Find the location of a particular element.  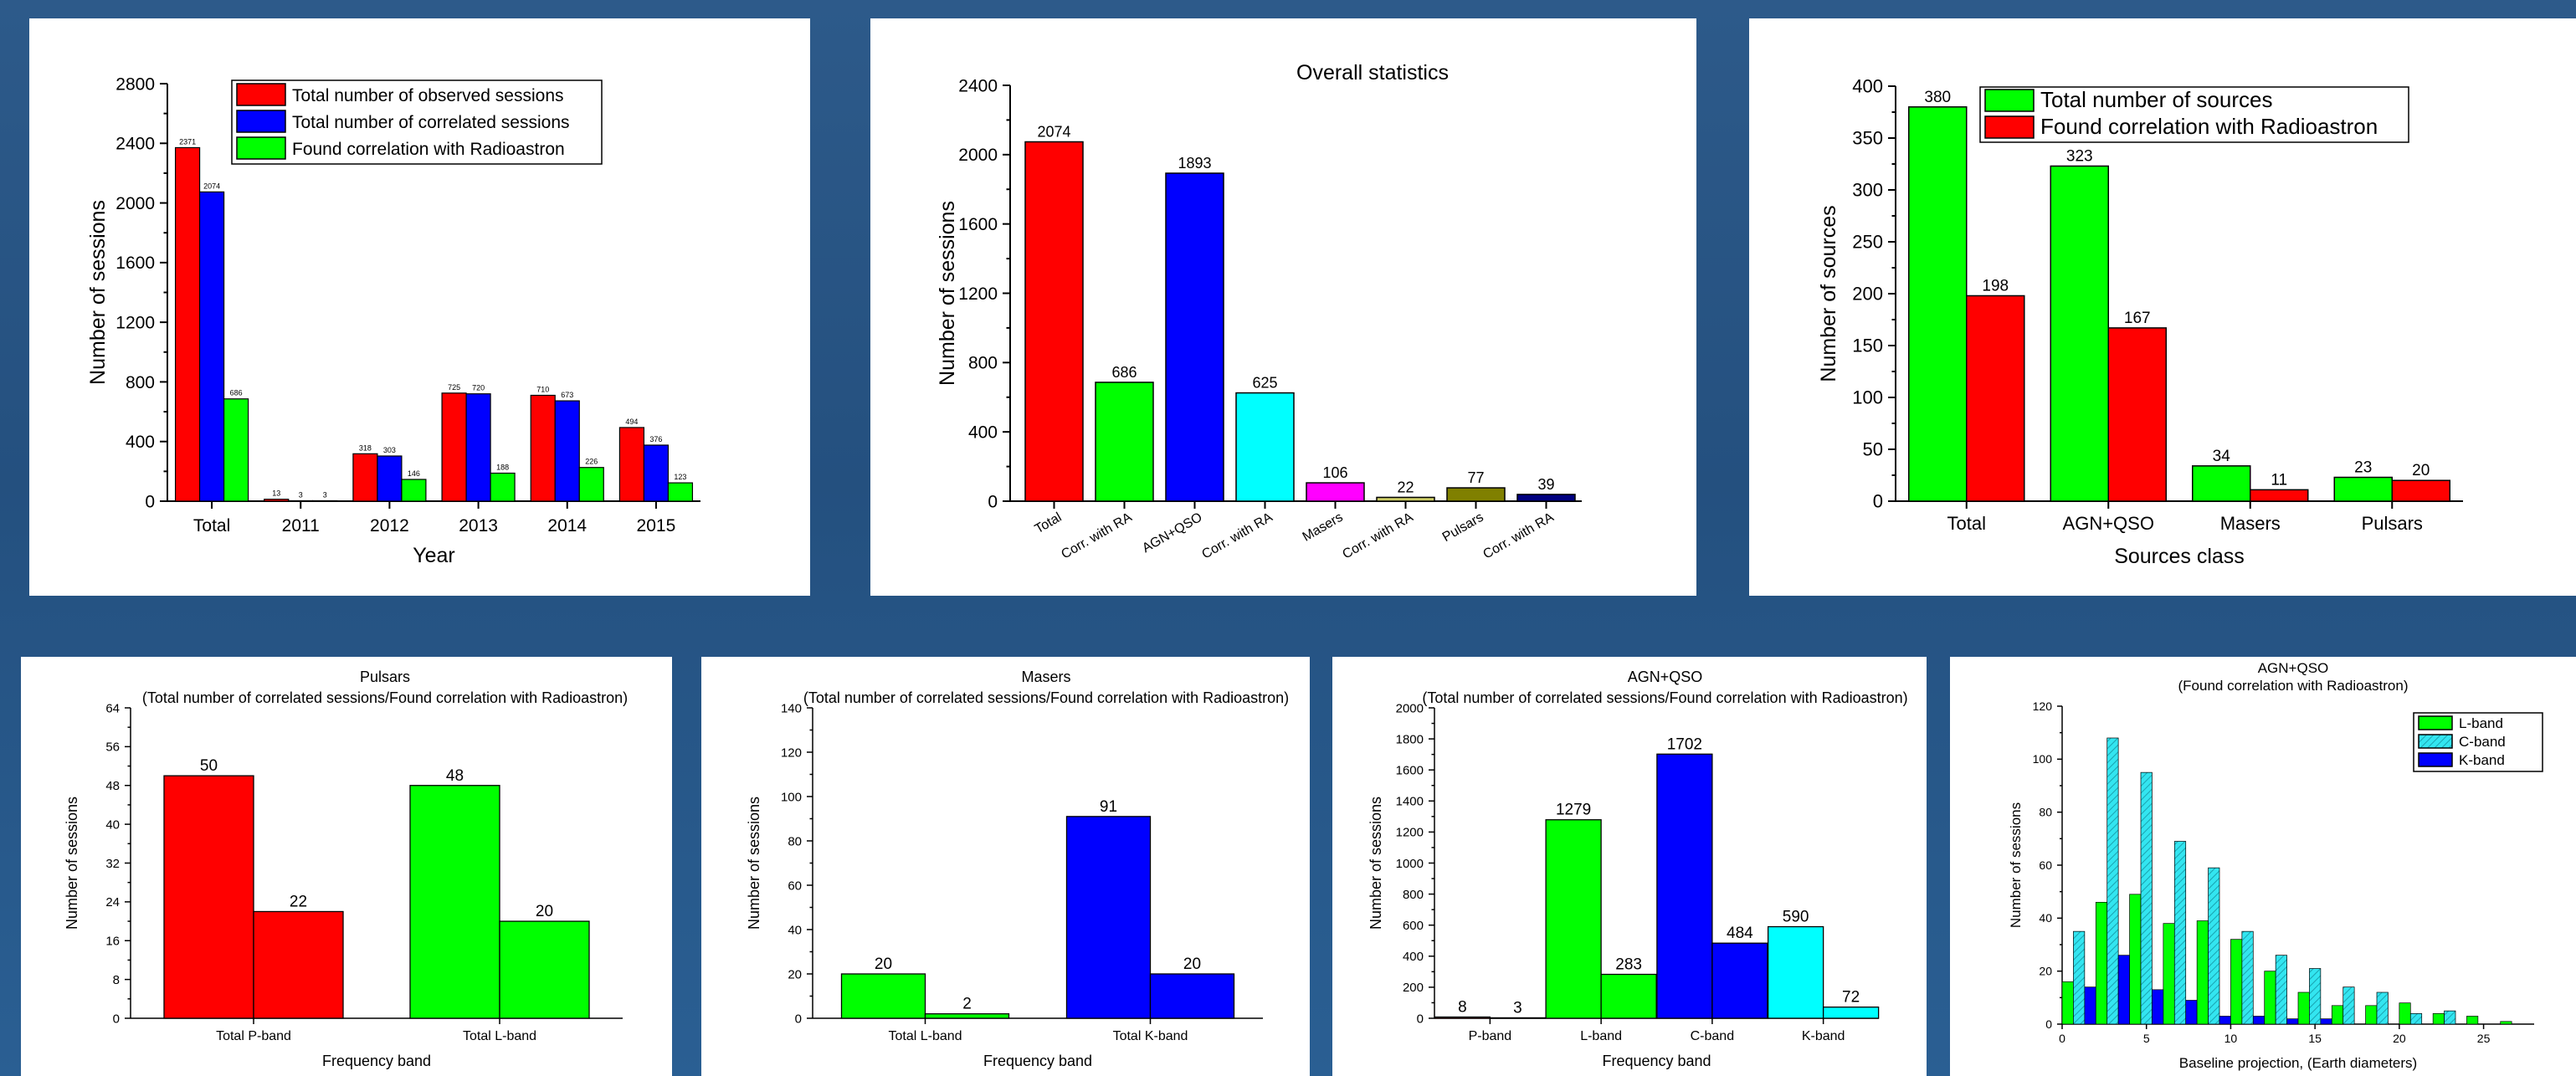

x-tick-label: Total L-band is located at coordinates (499, 1036).